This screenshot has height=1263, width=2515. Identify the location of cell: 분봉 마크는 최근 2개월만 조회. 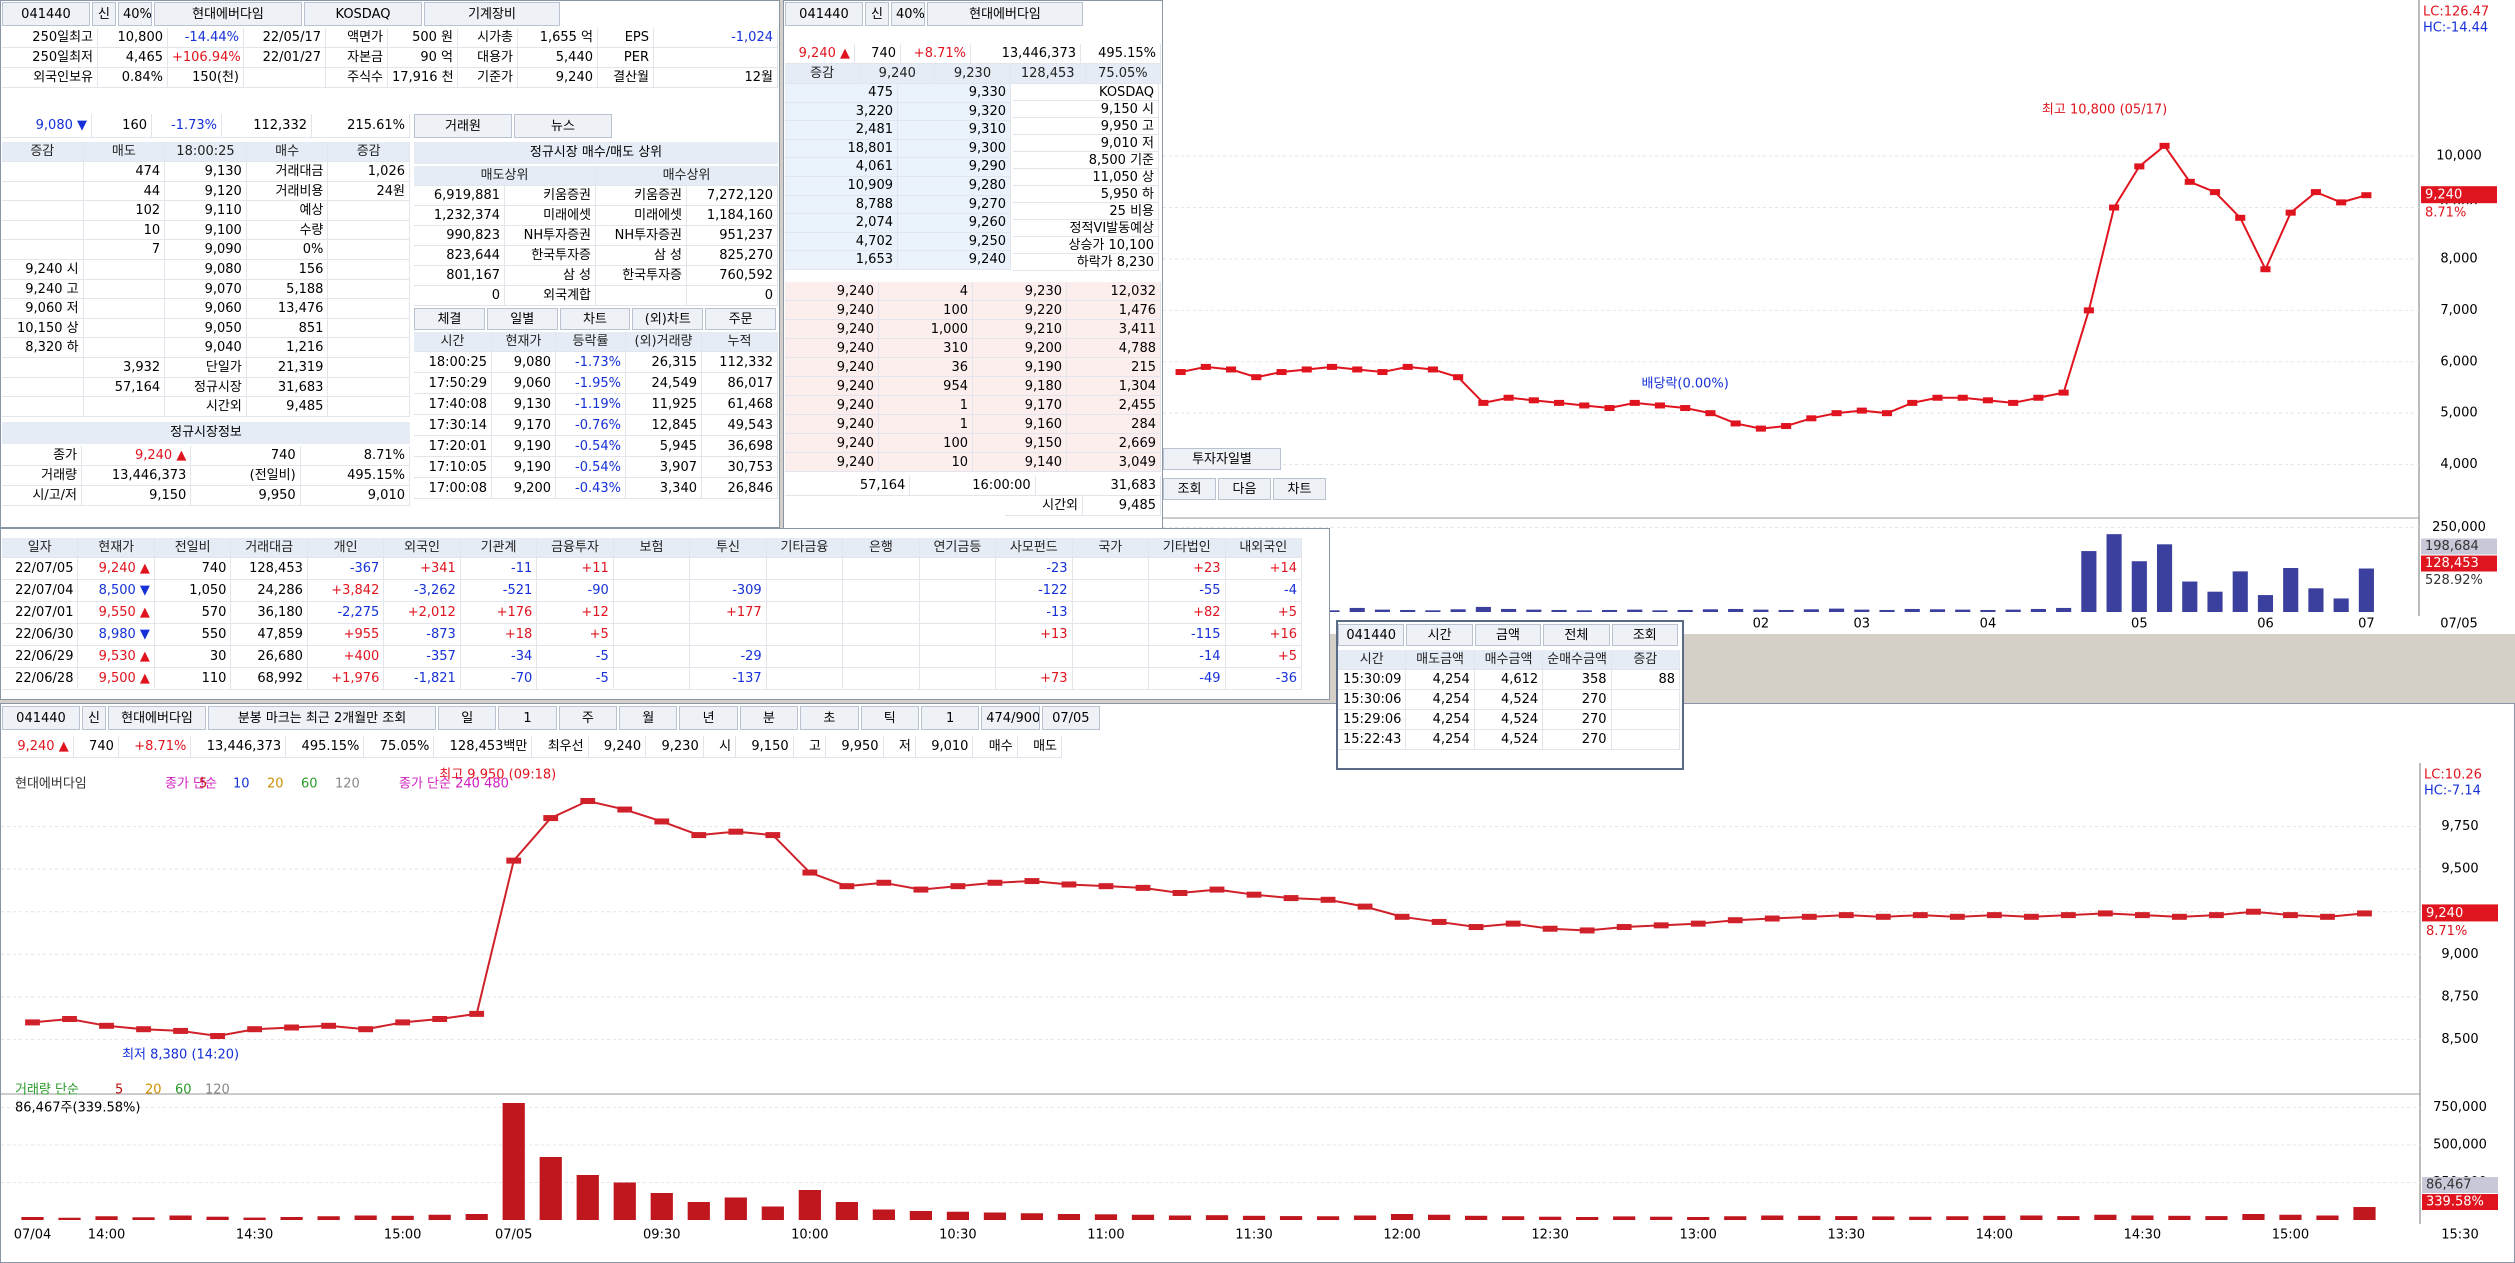
(322, 718).